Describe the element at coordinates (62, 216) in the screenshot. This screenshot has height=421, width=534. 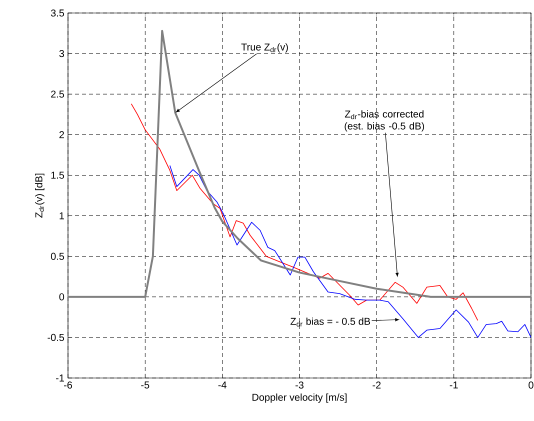
I see `y-tick-label: 1` at that location.